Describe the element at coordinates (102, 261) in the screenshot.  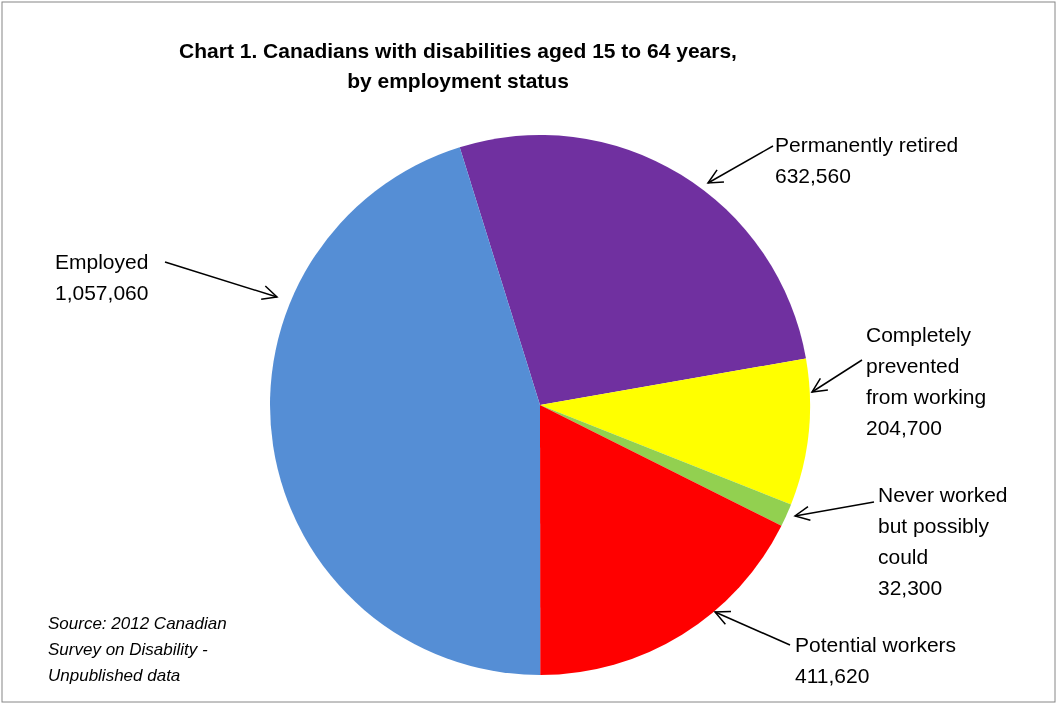
I see `slice-label: Employed` at that location.